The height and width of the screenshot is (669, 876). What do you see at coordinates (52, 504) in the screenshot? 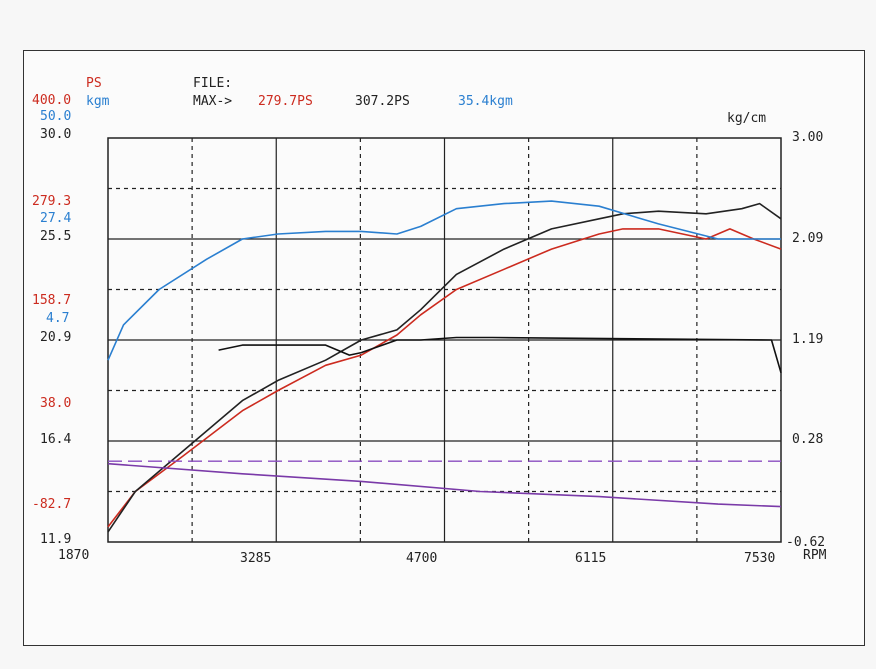
I see `left-l8-ps: -82.7` at bounding box center [52, 504].